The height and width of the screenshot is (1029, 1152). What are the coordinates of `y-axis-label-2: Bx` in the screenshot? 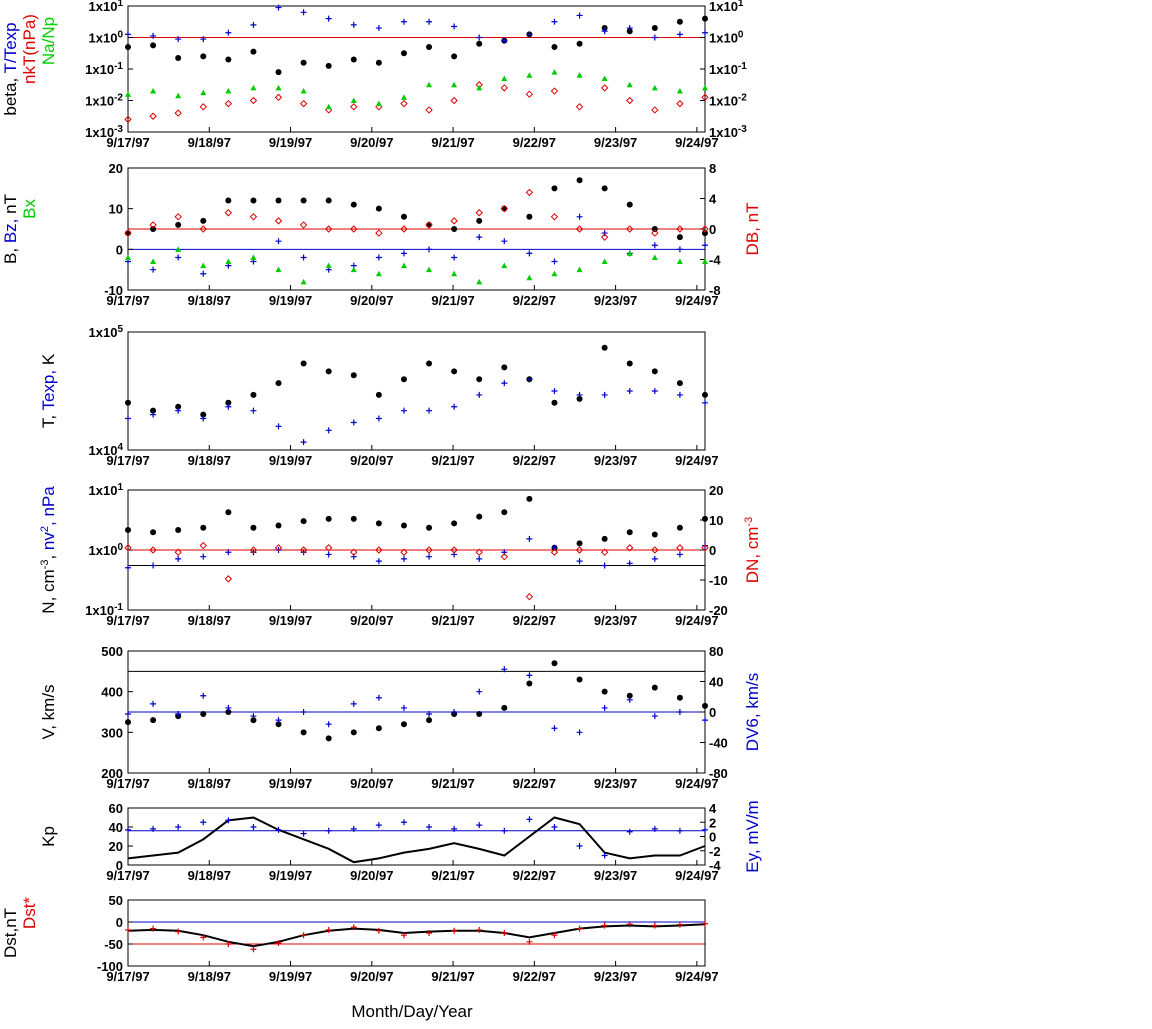 It's located at (29, 209).